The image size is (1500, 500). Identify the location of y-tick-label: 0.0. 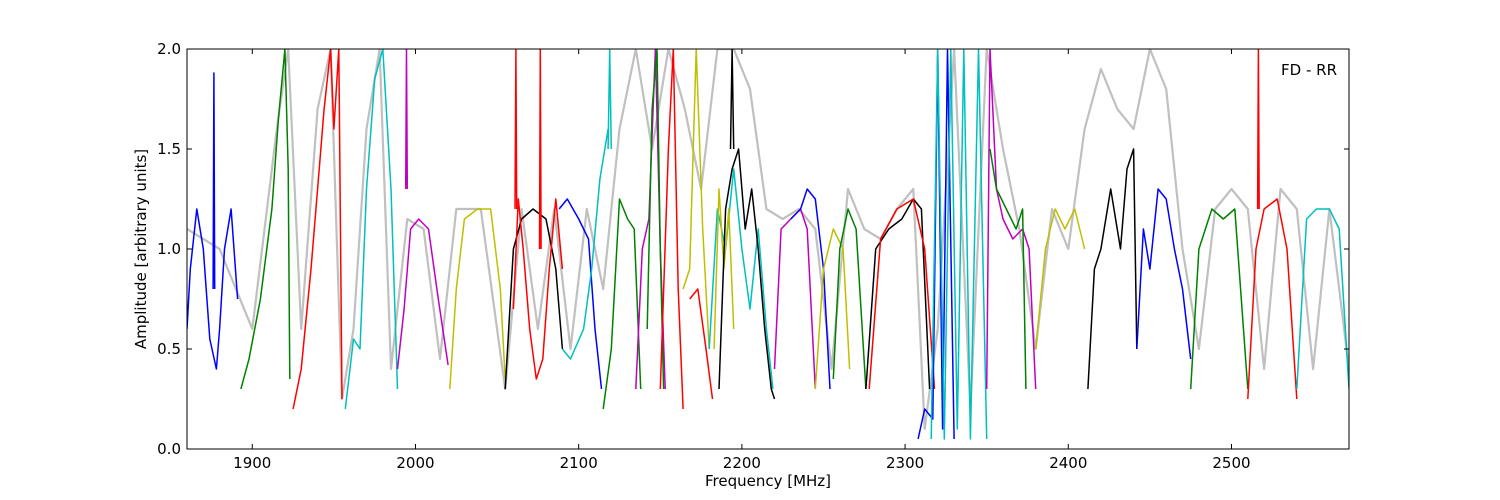
(169, 449).